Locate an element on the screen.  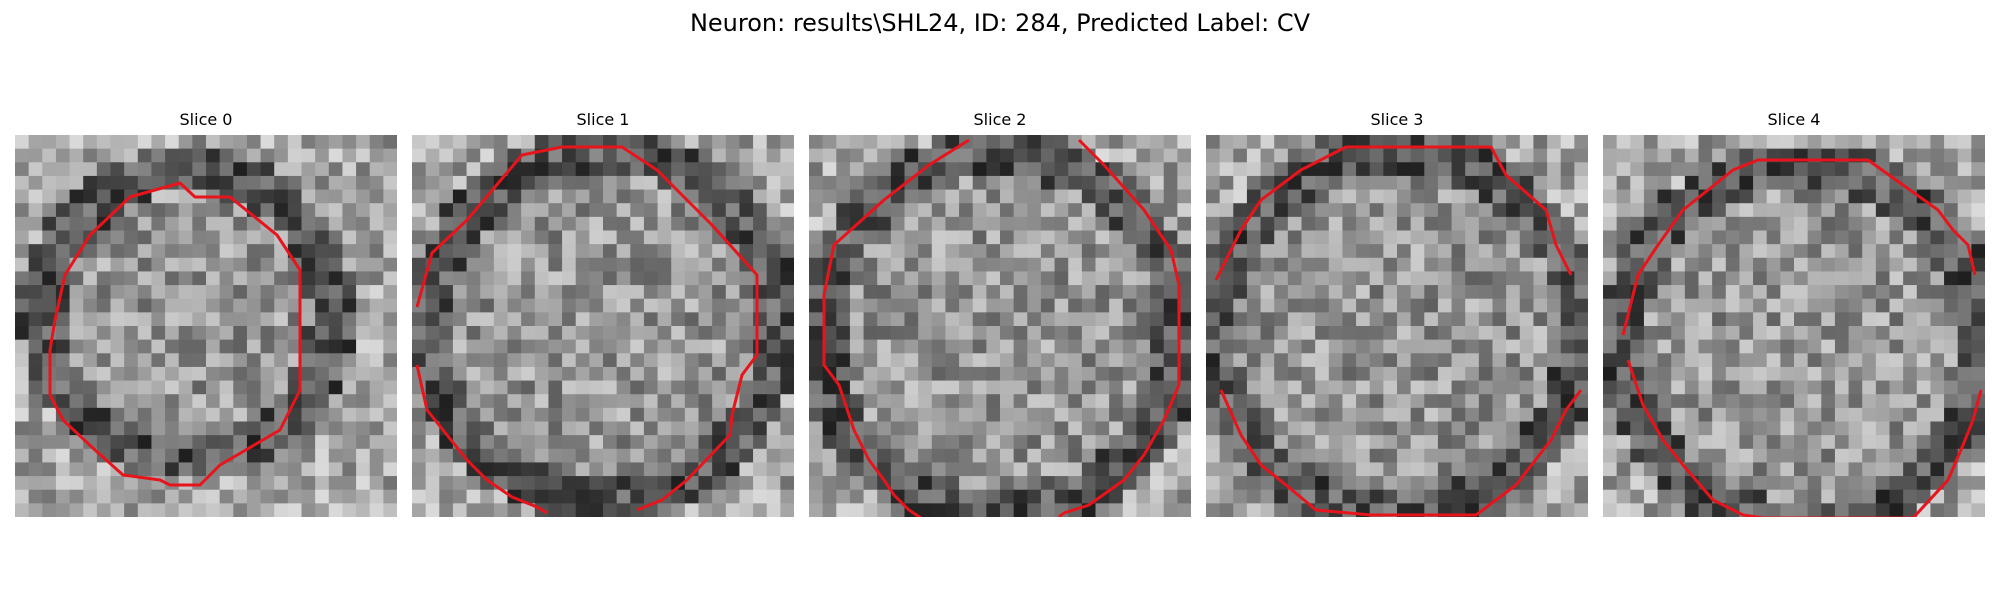
cell-contour-left is located at coordinates (896, 327).